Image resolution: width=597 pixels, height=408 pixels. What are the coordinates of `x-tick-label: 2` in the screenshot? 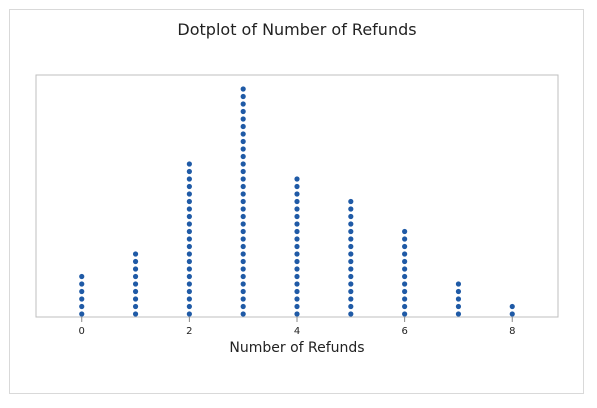 It's located at (189, 331).